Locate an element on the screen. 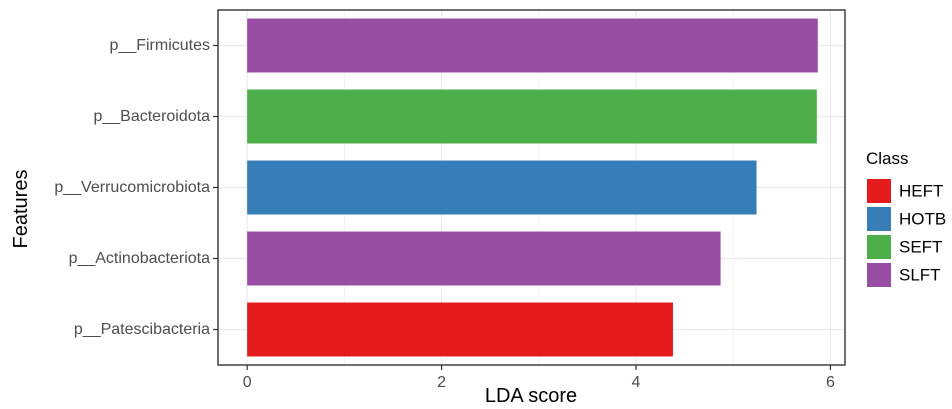  bar-p-bacteroidota is located at coordinates (532, 116).